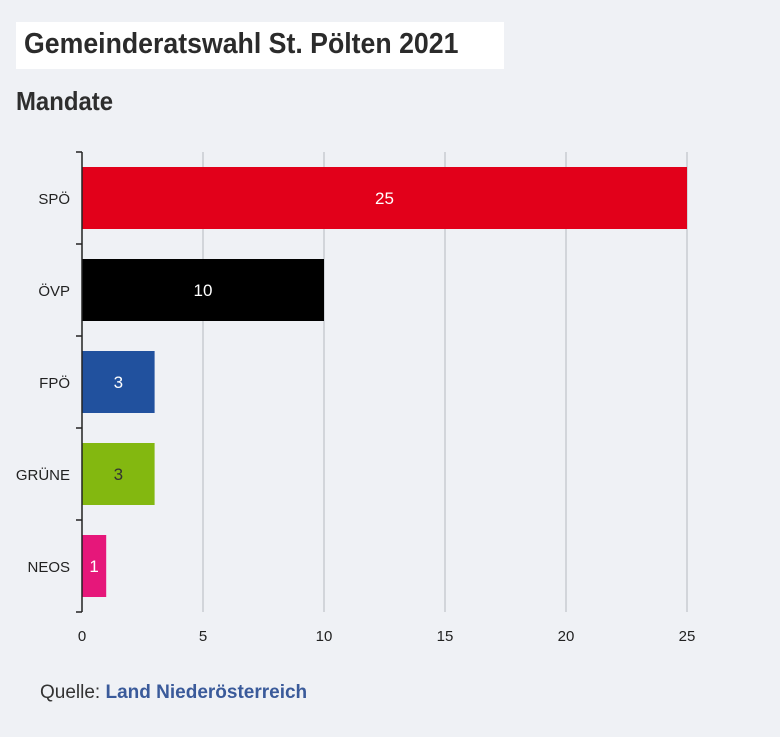 Image resolution: width=780 pixels, height=737 pixels. What do you see at coordinates (324, 636) in the screenshot?
I see `x-tick-label-2: 10` at bounding box center [324, 636].